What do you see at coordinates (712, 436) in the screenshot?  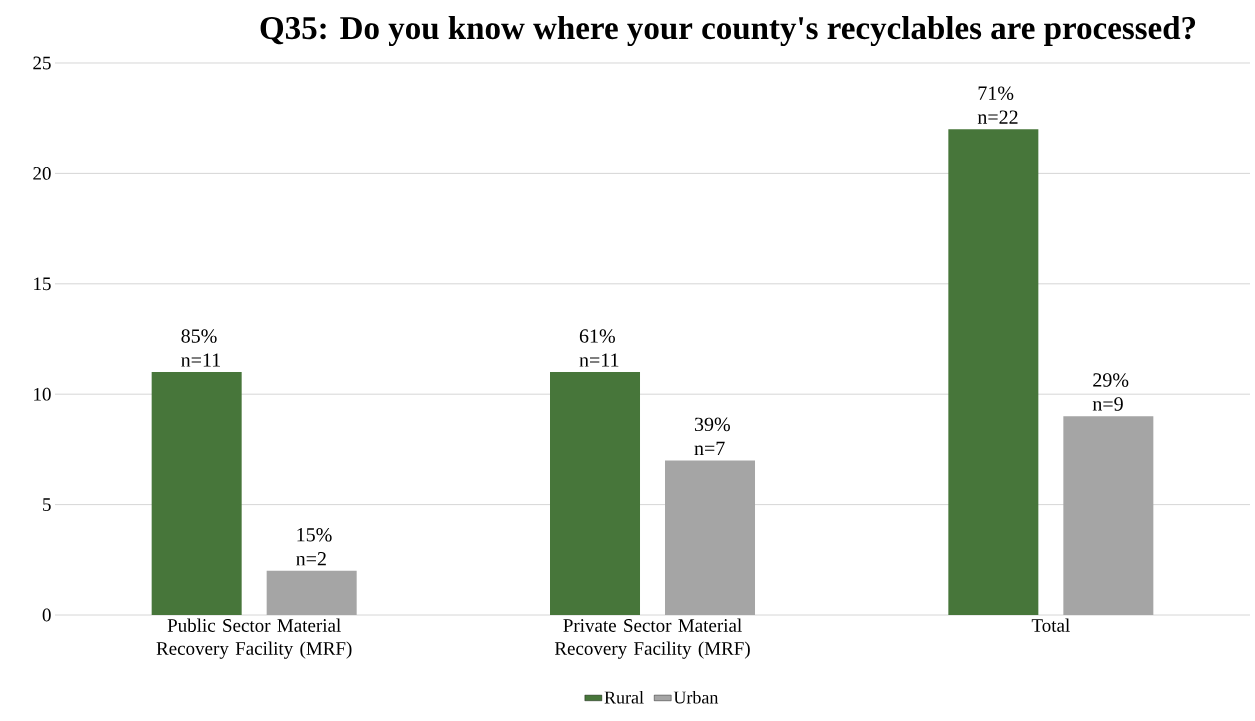 I see `data-label: 39% n=7` at bounding box center [712, 436].